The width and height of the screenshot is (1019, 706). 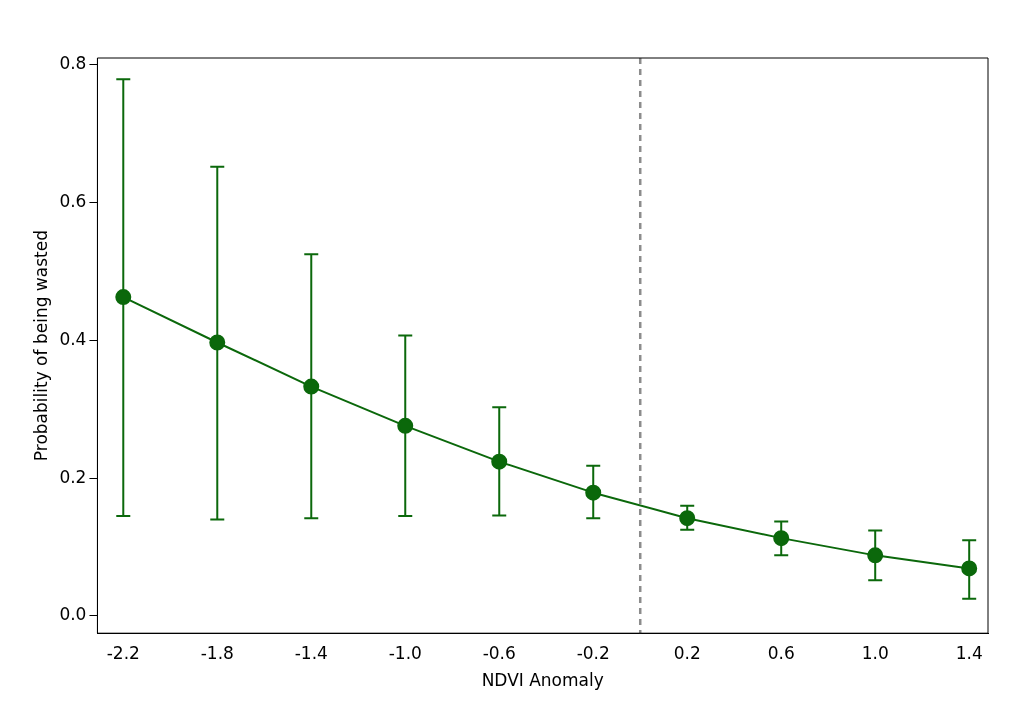 What do you see at coordinates (73, 63) in the screenshot?
I see `y-tick-label: 0.8` at bounding box center [73, 63].